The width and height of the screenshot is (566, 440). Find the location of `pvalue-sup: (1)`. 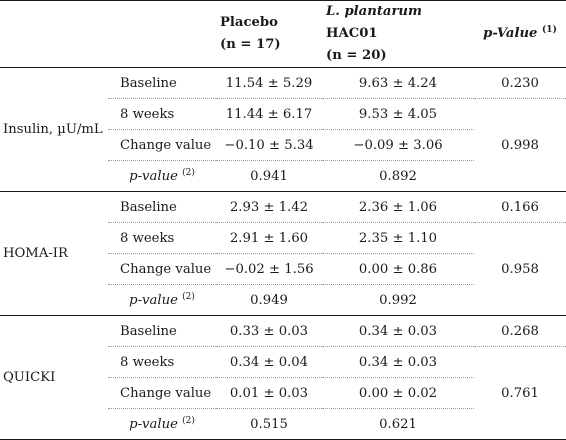

pvalue-sup: (1) is located at coordinates (549, 30).